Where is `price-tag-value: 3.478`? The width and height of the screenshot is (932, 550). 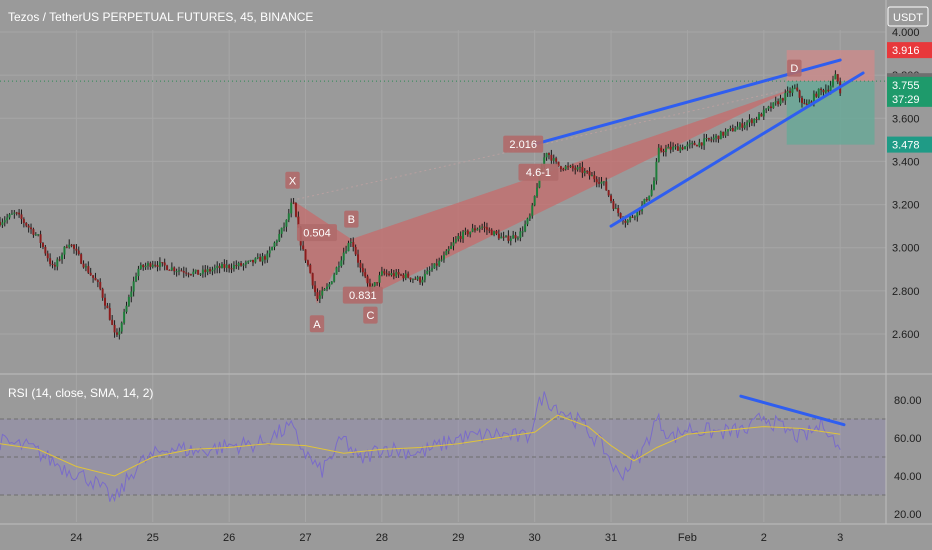 price-tag-value: 3.478 is located at coordinates (906, 146).